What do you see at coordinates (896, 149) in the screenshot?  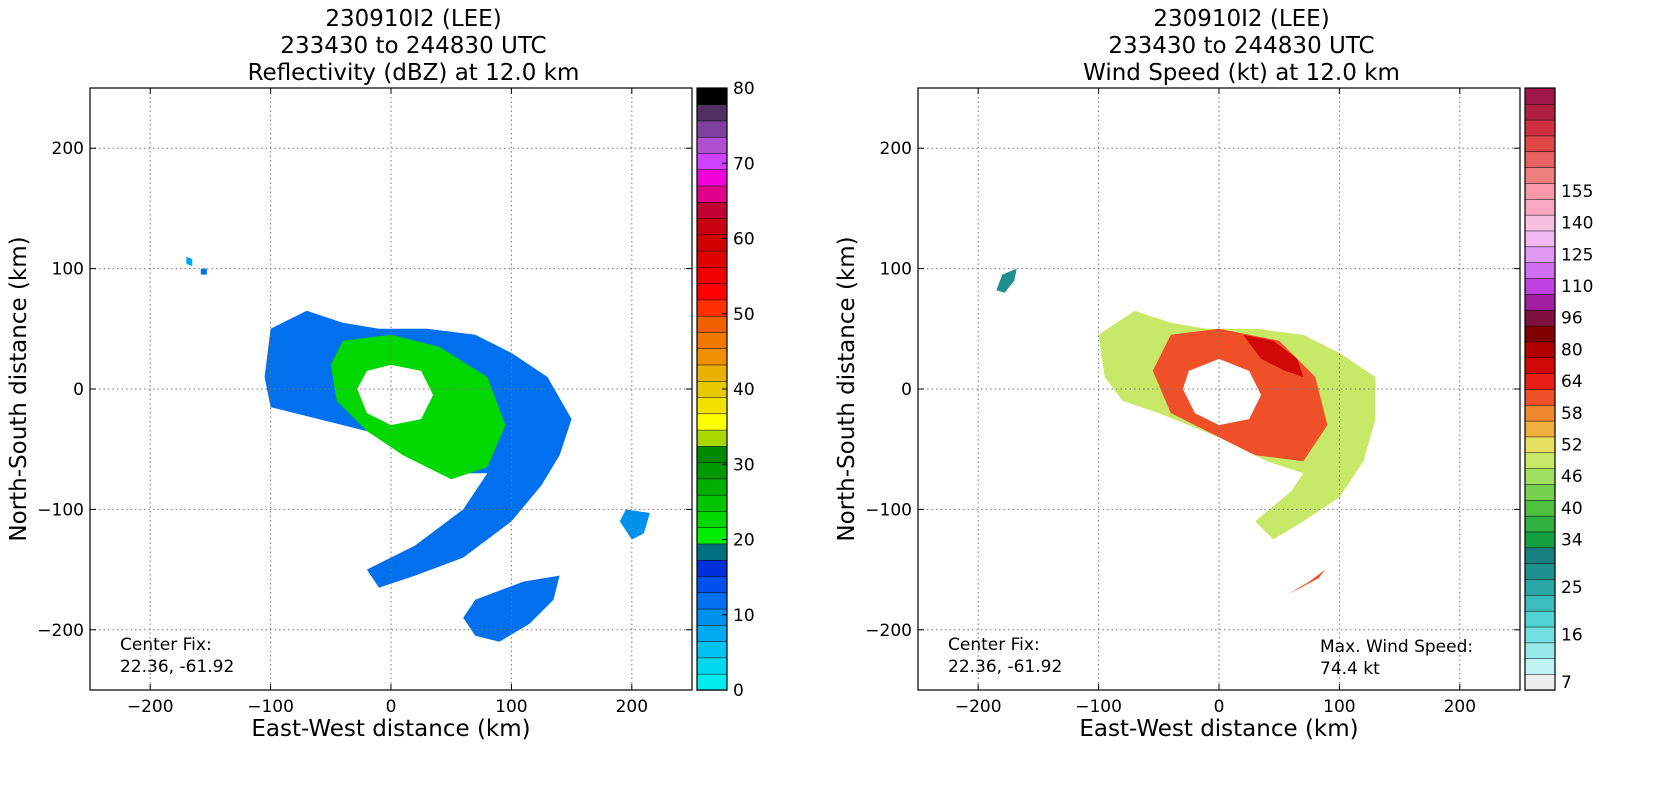 I see `y-tick-label: 200` at bounding box center [896, 149].